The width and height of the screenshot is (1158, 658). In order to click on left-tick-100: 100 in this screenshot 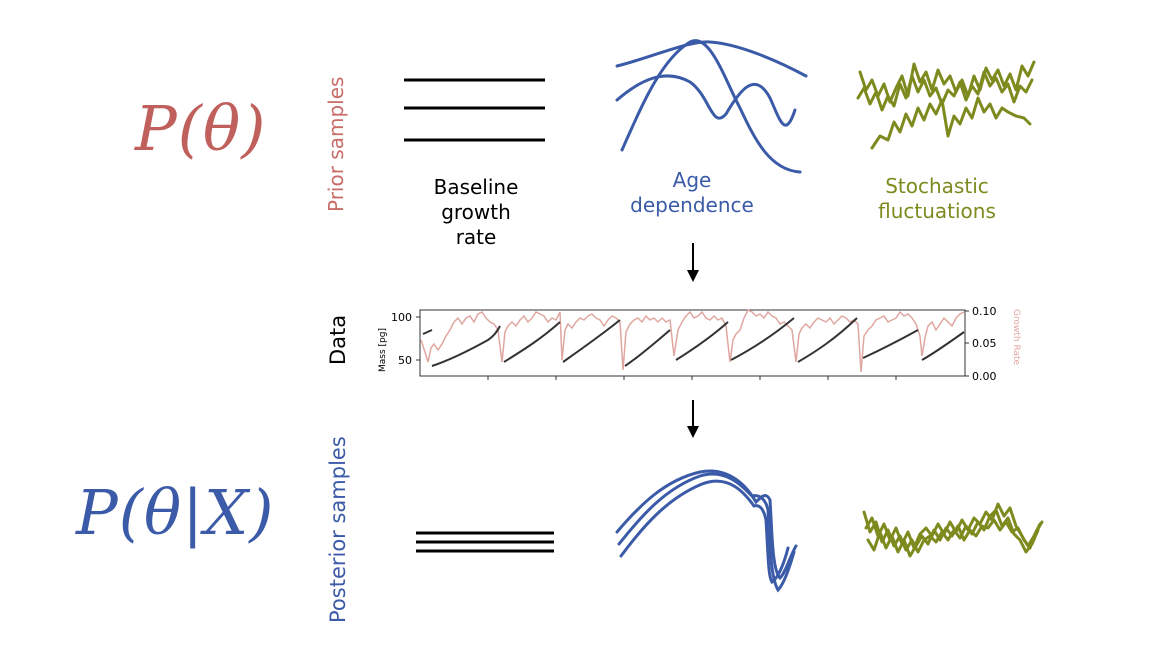, I will do `click(401, 317)`.